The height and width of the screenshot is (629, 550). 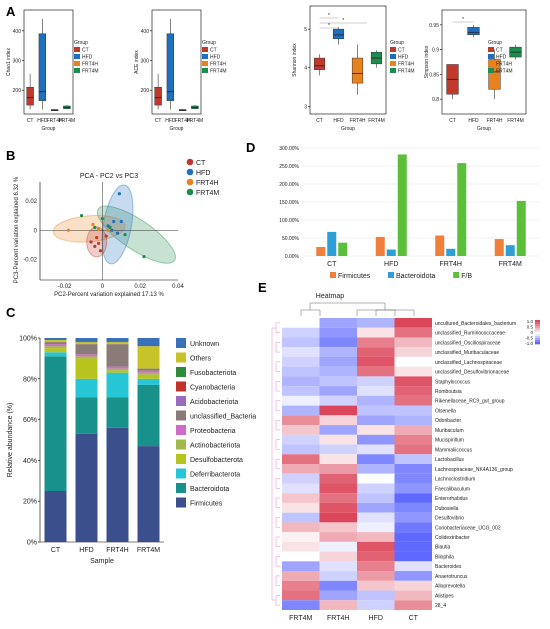 I want to click on y-tick-label: 0.8, so click(x=435, y=100).